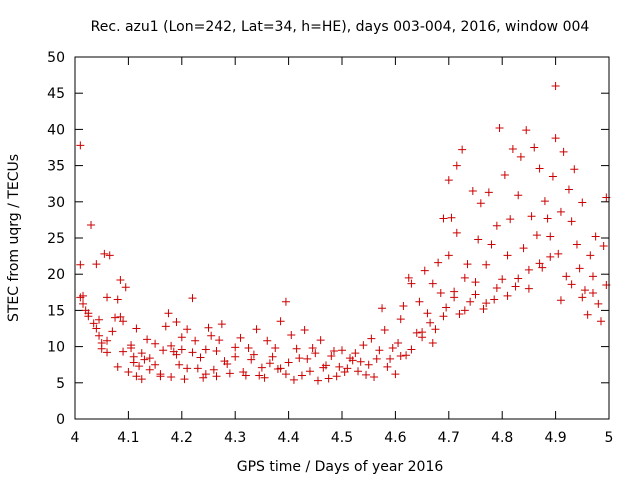  What do you see at coordinates (449, 438) in the screenshot?
I see `x-tick-label-7: 4.7` at bounding box center [449, 438].